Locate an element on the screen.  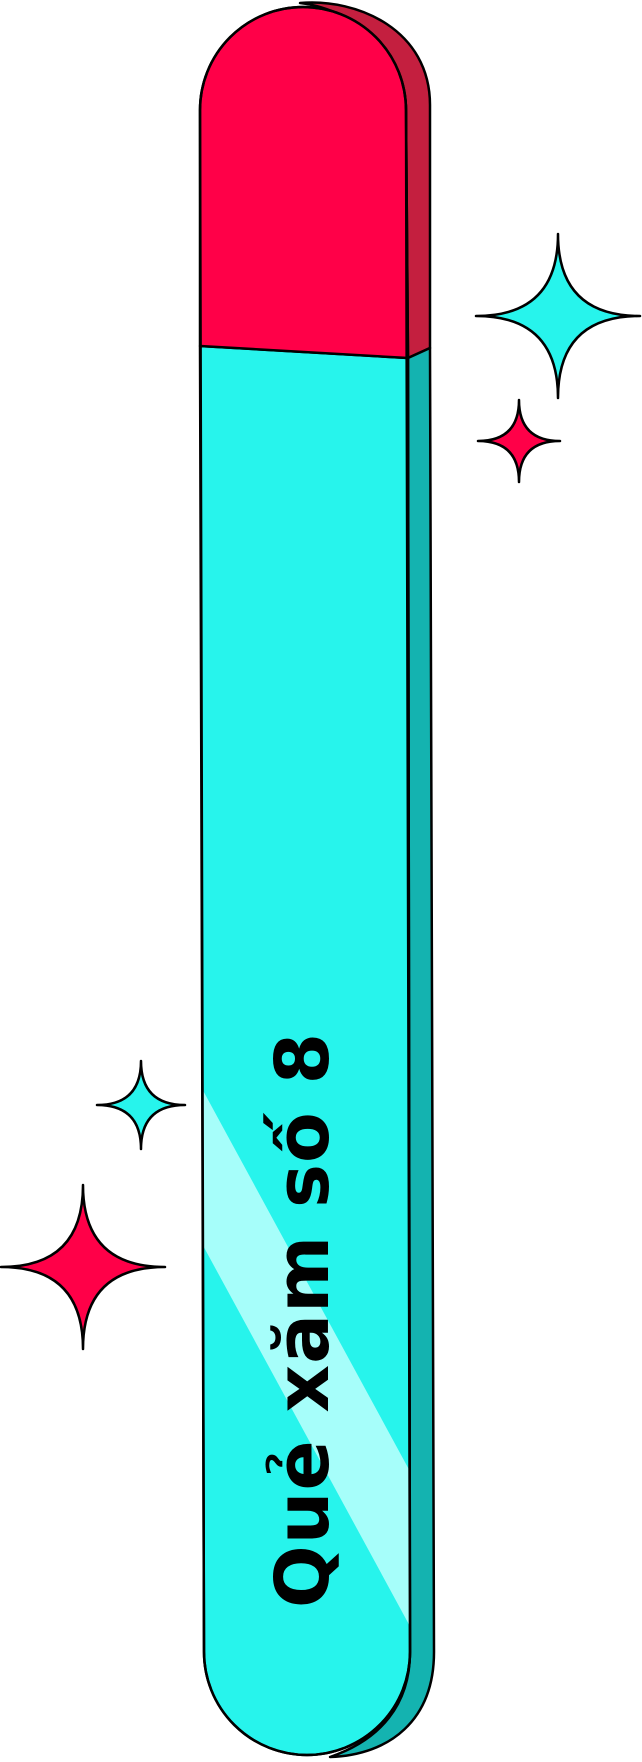
sparkle-large-cyan-icon is located at coordinates (558, 316).